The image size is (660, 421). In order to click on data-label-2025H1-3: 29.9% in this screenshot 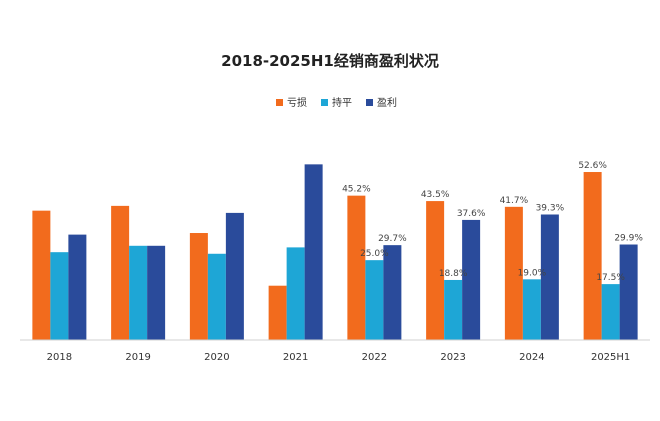, I will do `click(628, 239)`.